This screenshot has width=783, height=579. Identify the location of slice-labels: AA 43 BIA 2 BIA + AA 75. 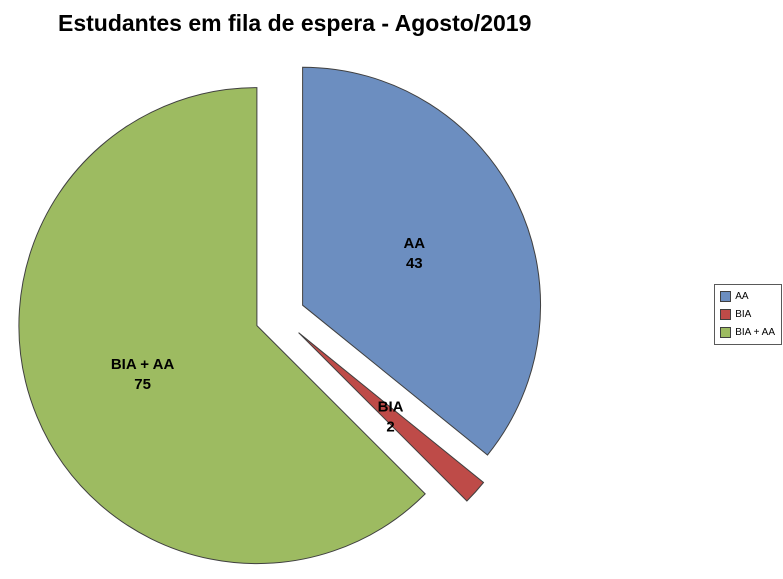
(268, 335).